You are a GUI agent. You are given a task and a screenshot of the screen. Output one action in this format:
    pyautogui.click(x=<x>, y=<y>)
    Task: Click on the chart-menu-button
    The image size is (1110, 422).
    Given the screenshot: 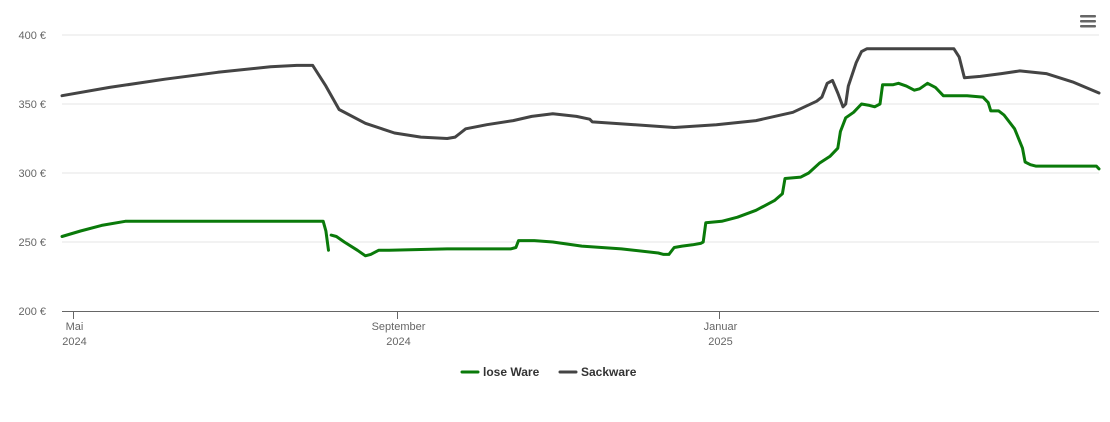 What is the action you would take?
    pyautogui.click(x=1088, y=21)
    